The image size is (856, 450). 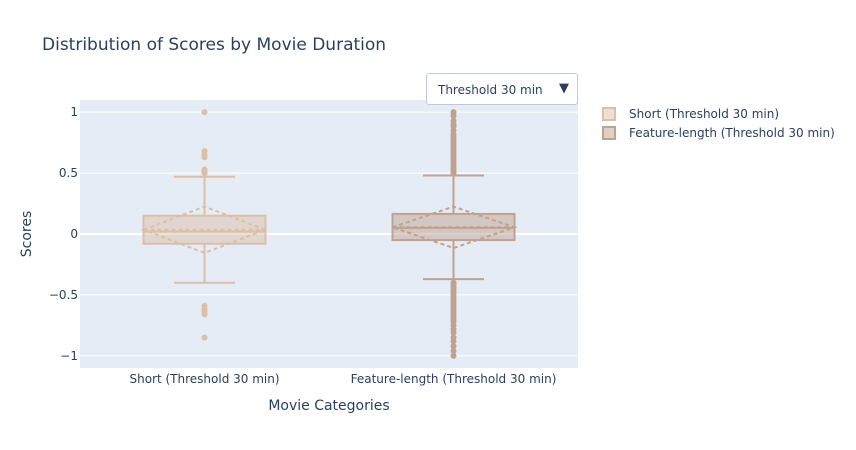 What do you see at coordinates (27, 234) in the screenshot?
I see `y-axis-title: Scores` at bounding box center [27, 234].